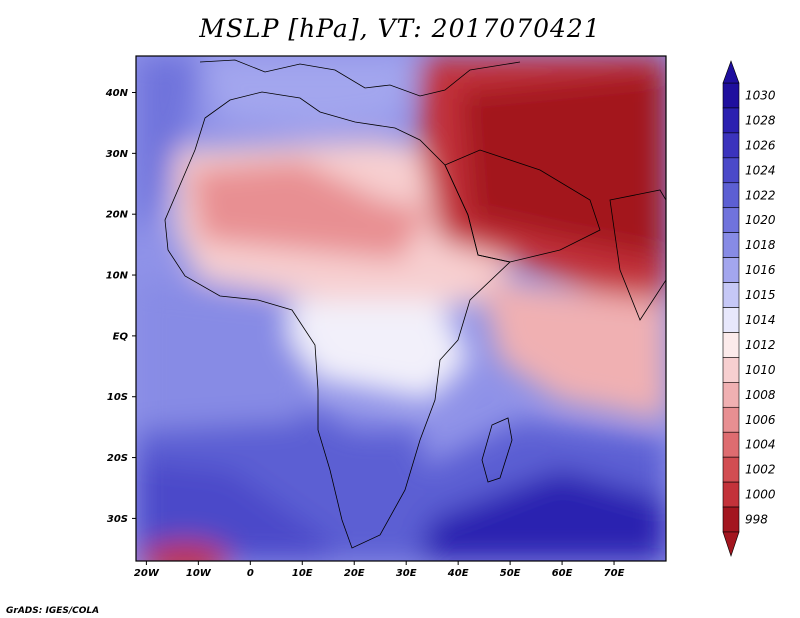 Image resolution: width=800 pixels, height=618 pixels. What do you see at coordinates (117, 93) in the screenshot?
I see `y-tick-label: 40N` at bounding box center [117, 93].